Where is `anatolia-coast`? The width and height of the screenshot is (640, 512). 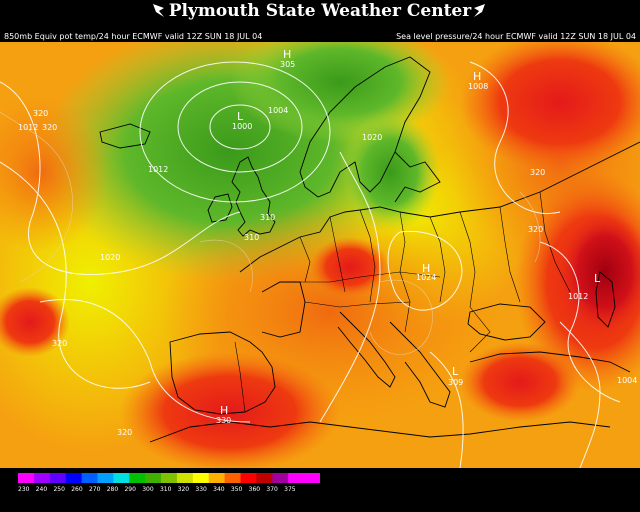 anatolia-coast is located at coordinates (550, 362).